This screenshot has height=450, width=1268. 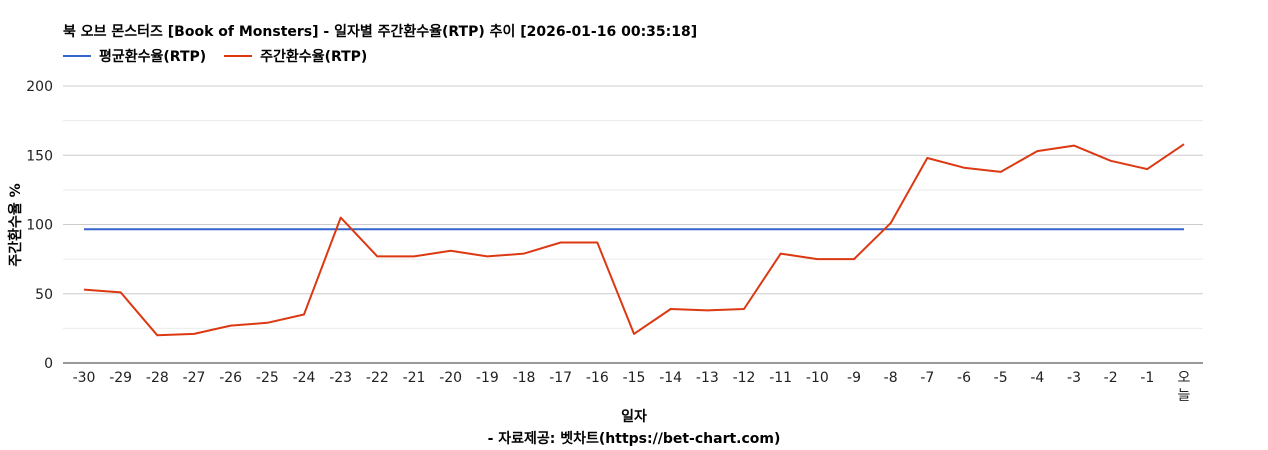 What do you see at coordinates (39, 87) in the screenshot?
I see `y-tick-label: 200` at bounding box center [39, 87].